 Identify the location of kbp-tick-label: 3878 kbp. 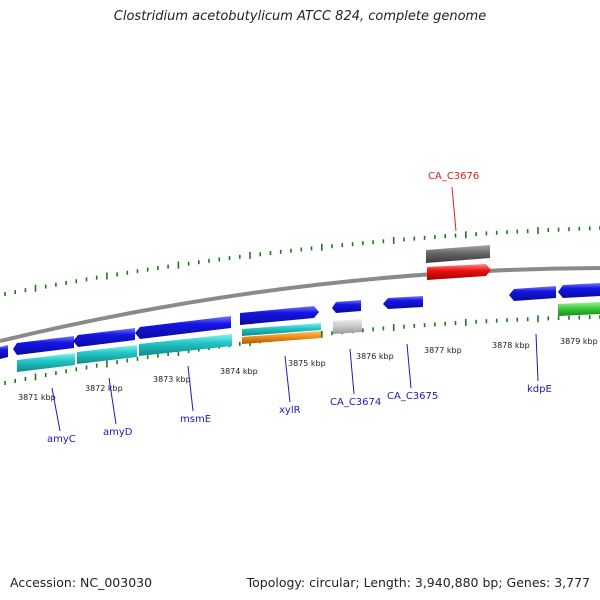
(511, 345).